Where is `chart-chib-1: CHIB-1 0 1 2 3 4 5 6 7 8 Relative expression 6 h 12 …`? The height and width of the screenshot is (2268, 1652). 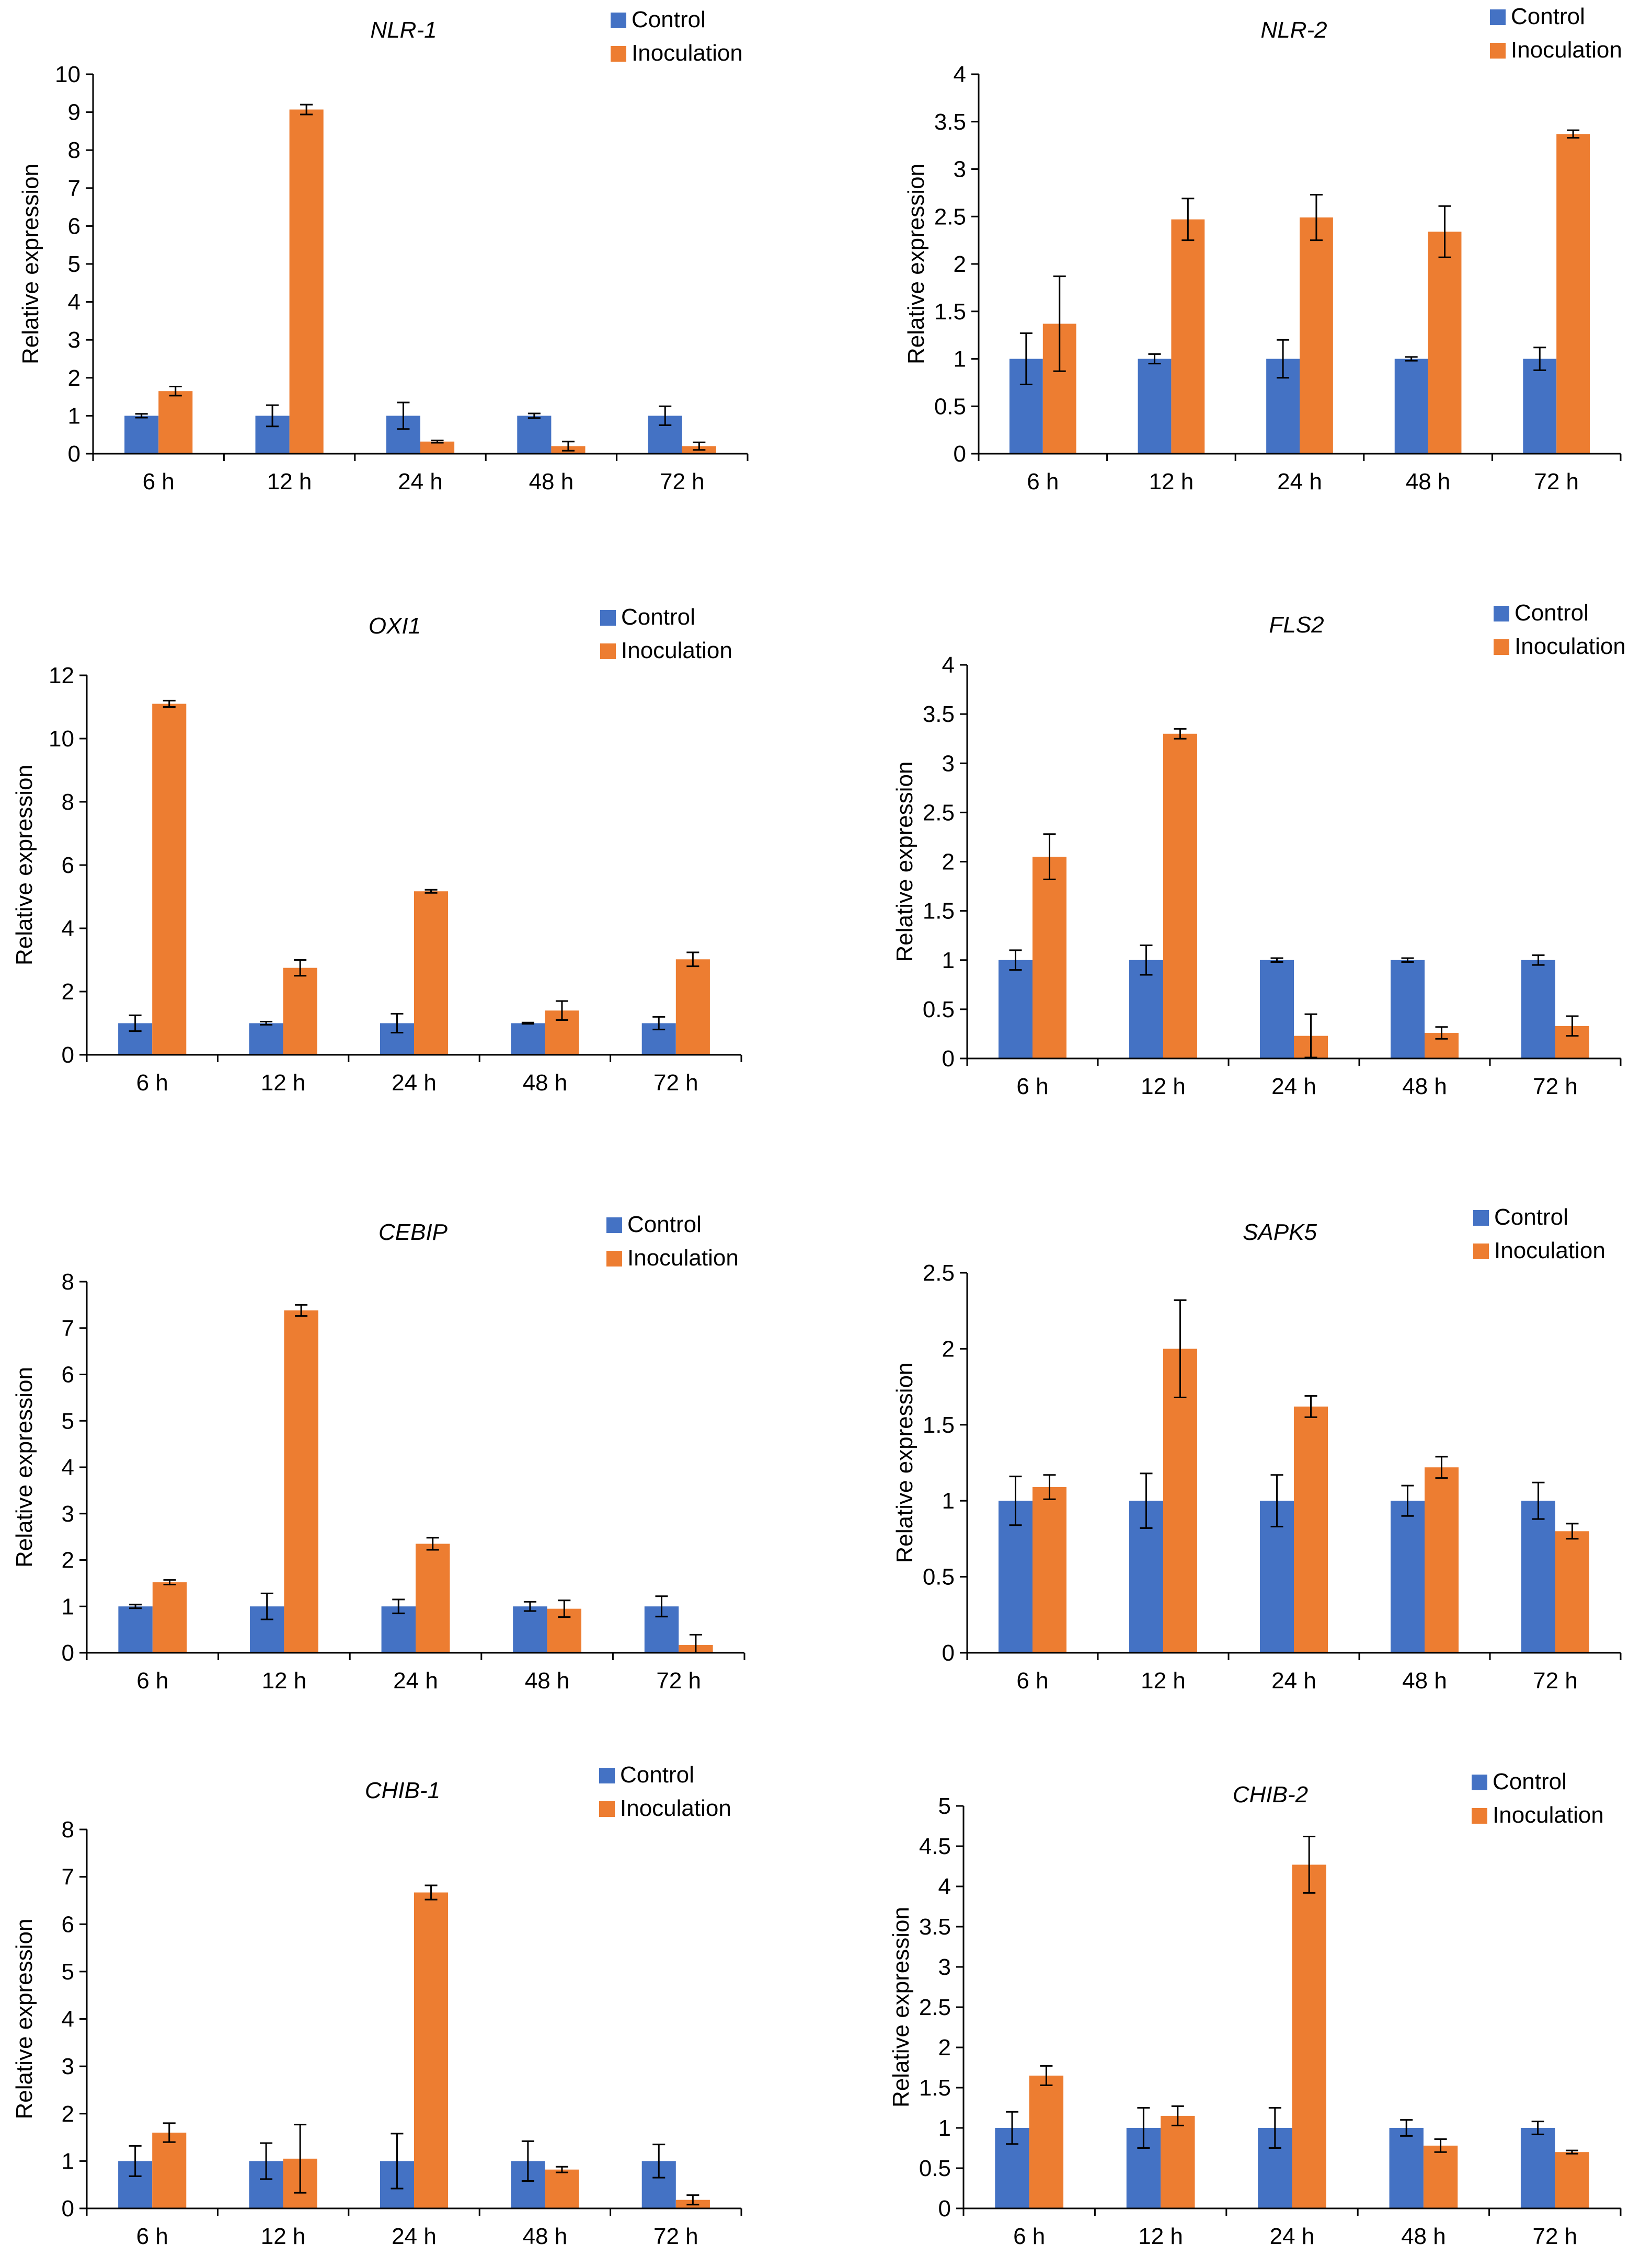 chart-chib-1: CHIB-1 0 1 2 3 4 5 6 7 8 Relative expression 6 h 12 … is located at coordinates (377, 2005).